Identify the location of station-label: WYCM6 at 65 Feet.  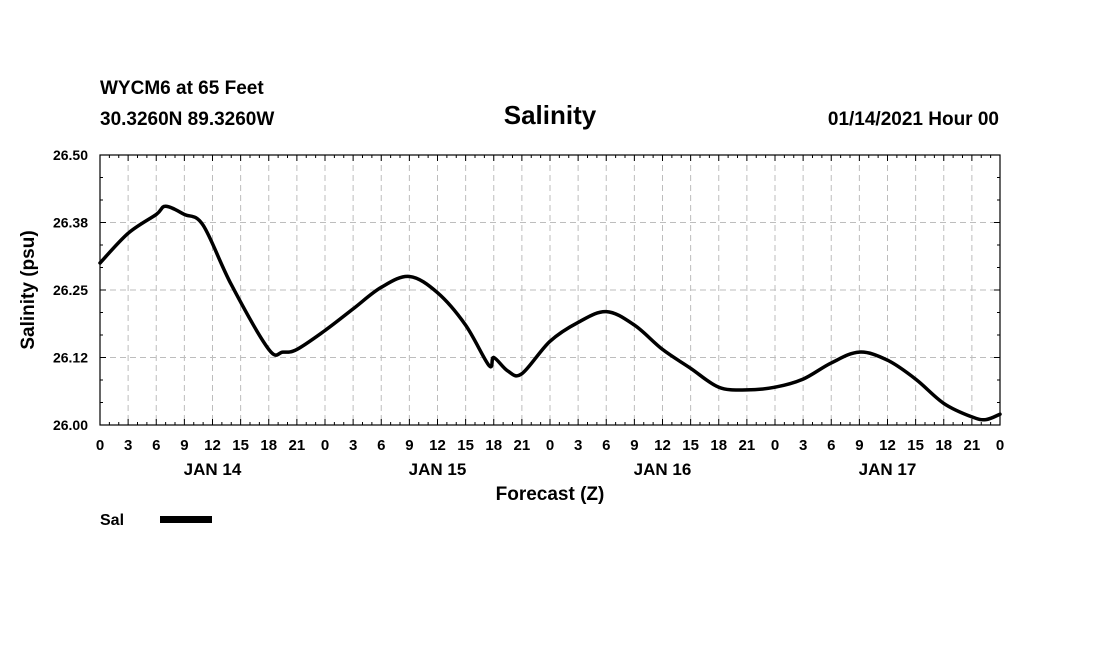
(182, 88).